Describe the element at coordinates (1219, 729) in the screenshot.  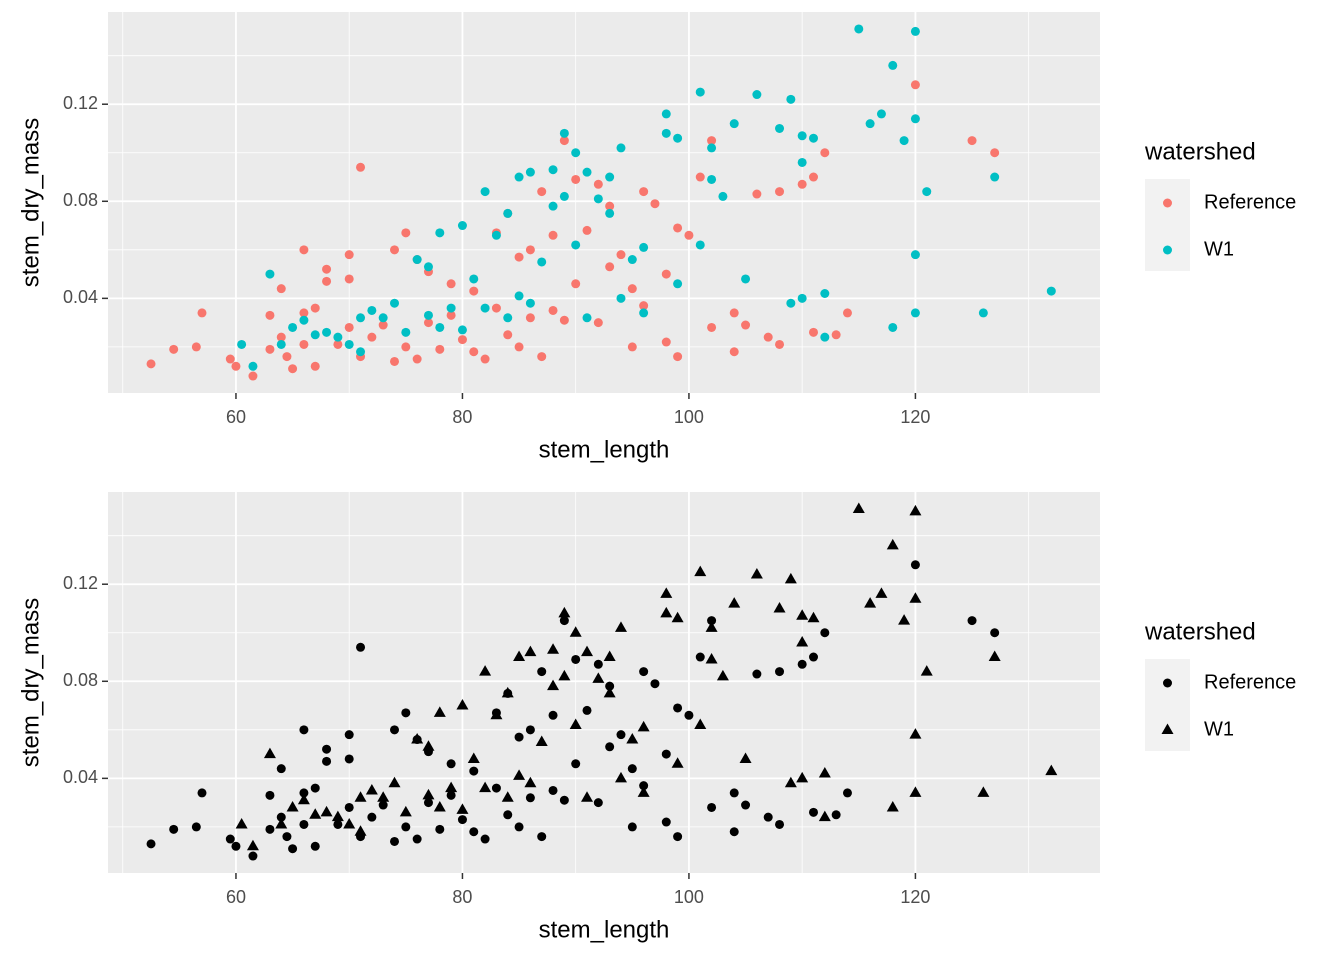
I see `legend-label: W1` at that location.